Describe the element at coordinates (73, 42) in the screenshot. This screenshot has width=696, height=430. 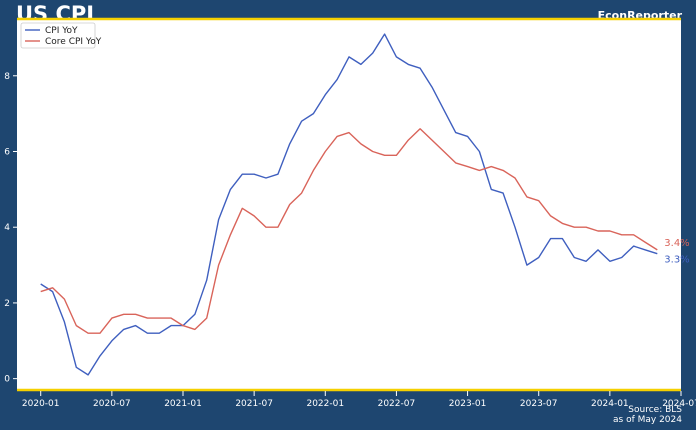
I see `legend-label-core: Core CPI YoY` at that location.